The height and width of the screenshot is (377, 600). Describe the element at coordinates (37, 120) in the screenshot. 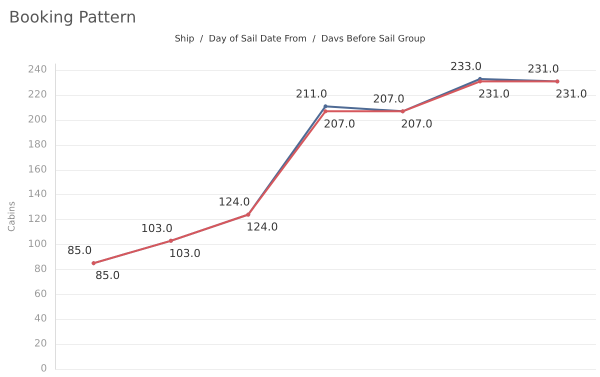

I see `y-tick-label: 200` at that location.